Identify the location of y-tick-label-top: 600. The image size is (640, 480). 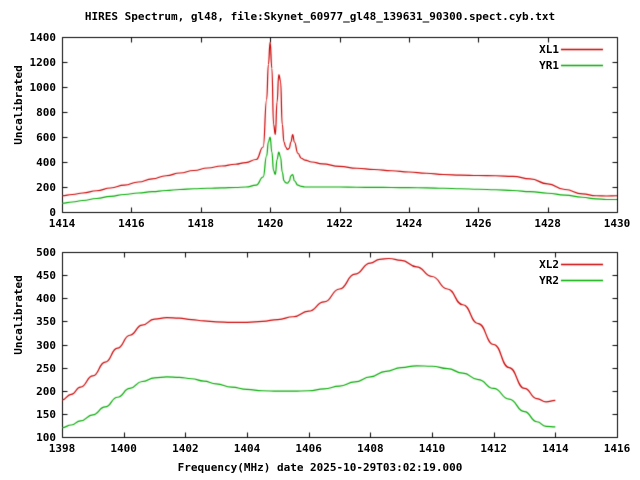
(46, 137).